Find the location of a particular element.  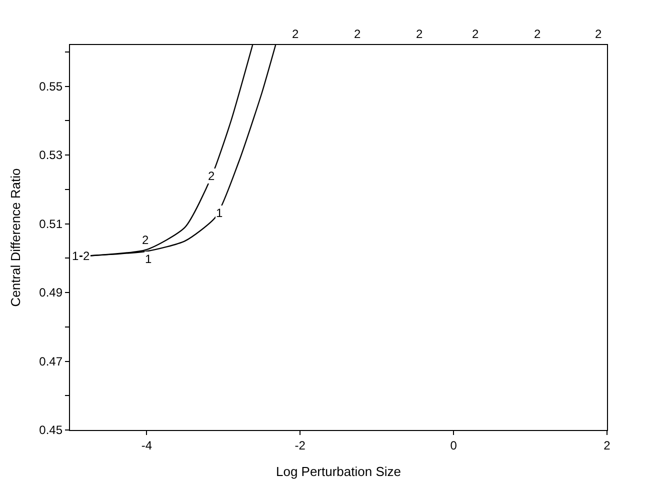

x-tick-label: 2 is located at coordinates (607, 445).